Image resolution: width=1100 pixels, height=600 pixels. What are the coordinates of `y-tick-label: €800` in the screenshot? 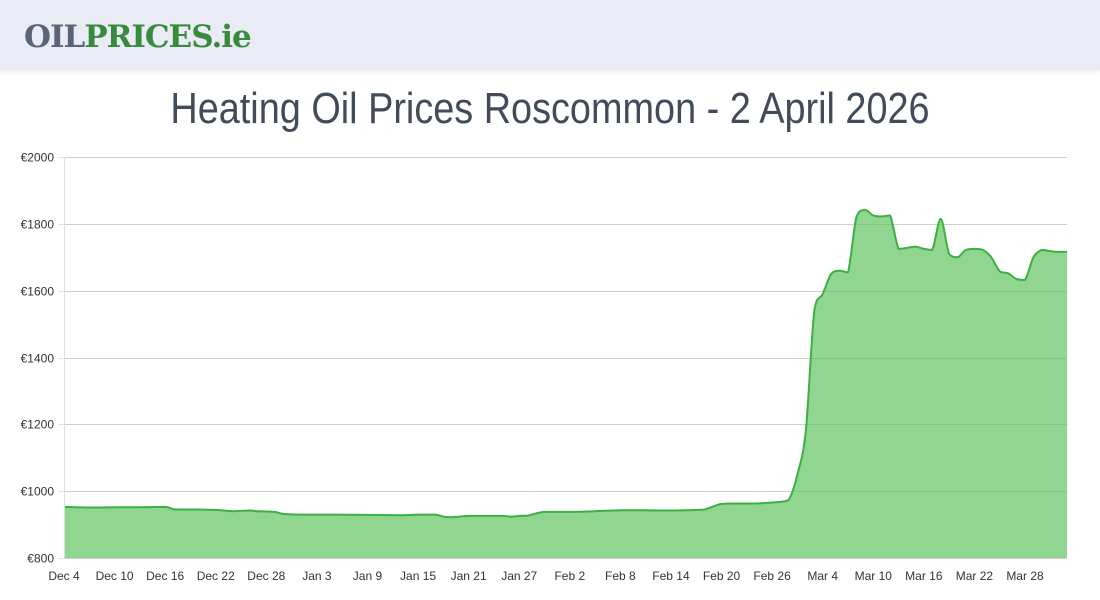 It's located at (40, 559).